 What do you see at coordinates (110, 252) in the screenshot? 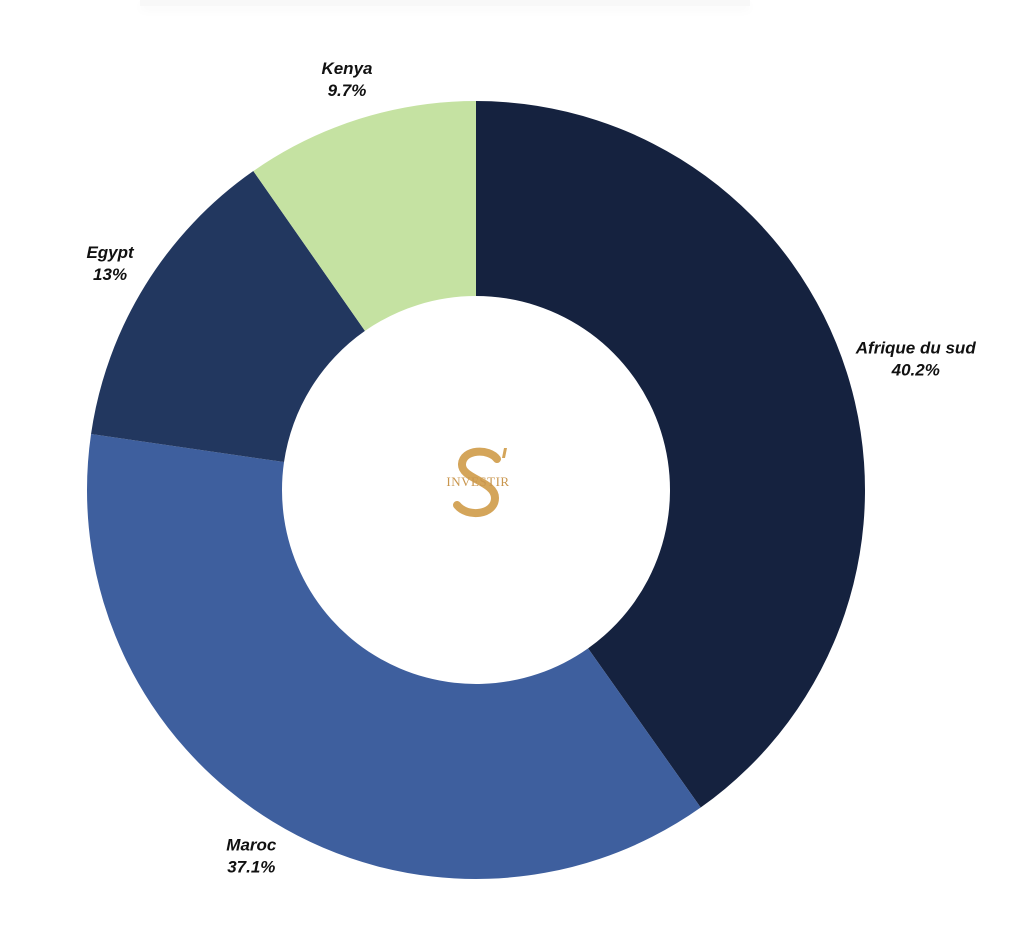
I see `slice-label-name: Egypt` at bounding box center [110, 252].